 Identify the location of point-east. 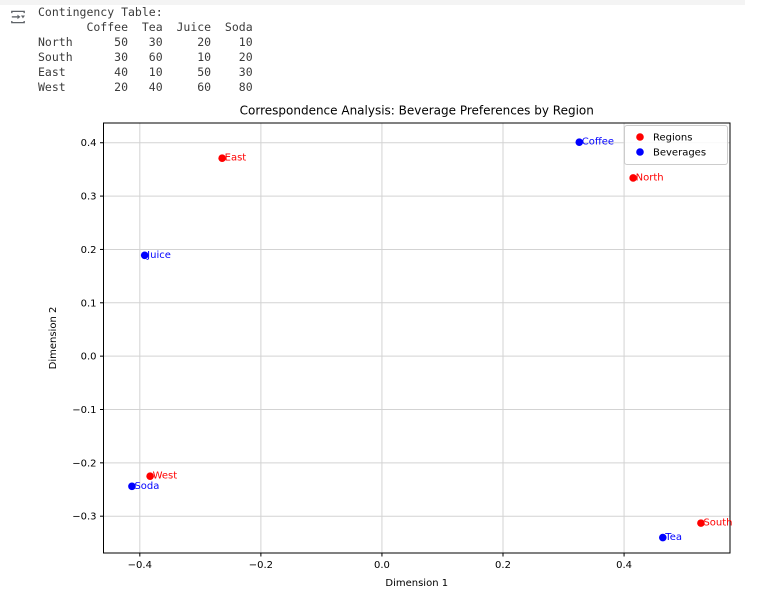
(222, 158).